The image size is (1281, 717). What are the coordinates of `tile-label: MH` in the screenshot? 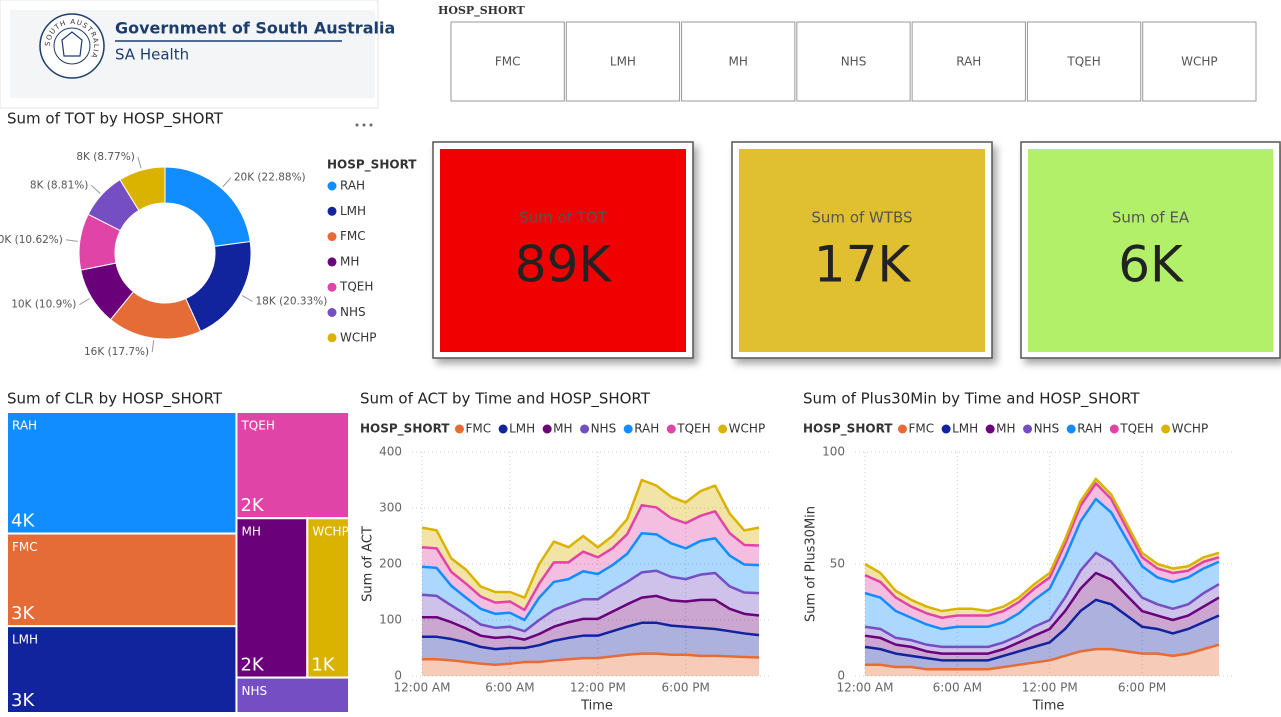 It's located at (250, 532).